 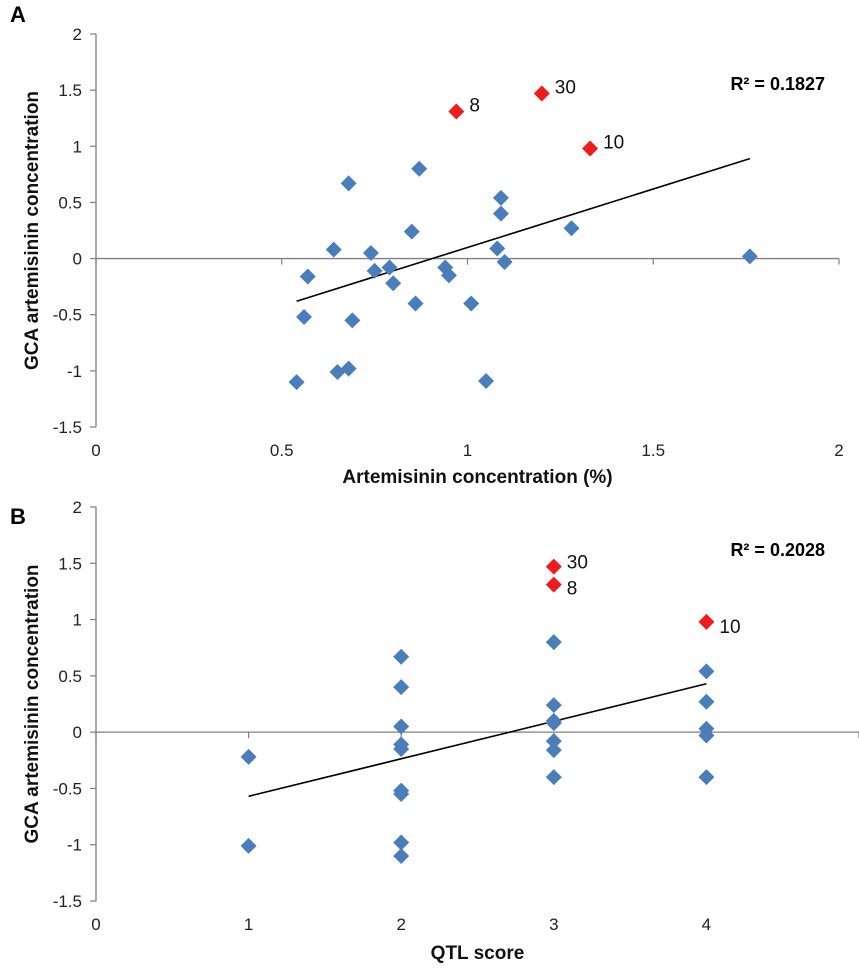 What do you see at coordinates (474, 105) in the screenshot?
I see `a-point-annotation: 8` at bounding box center [474, 105].